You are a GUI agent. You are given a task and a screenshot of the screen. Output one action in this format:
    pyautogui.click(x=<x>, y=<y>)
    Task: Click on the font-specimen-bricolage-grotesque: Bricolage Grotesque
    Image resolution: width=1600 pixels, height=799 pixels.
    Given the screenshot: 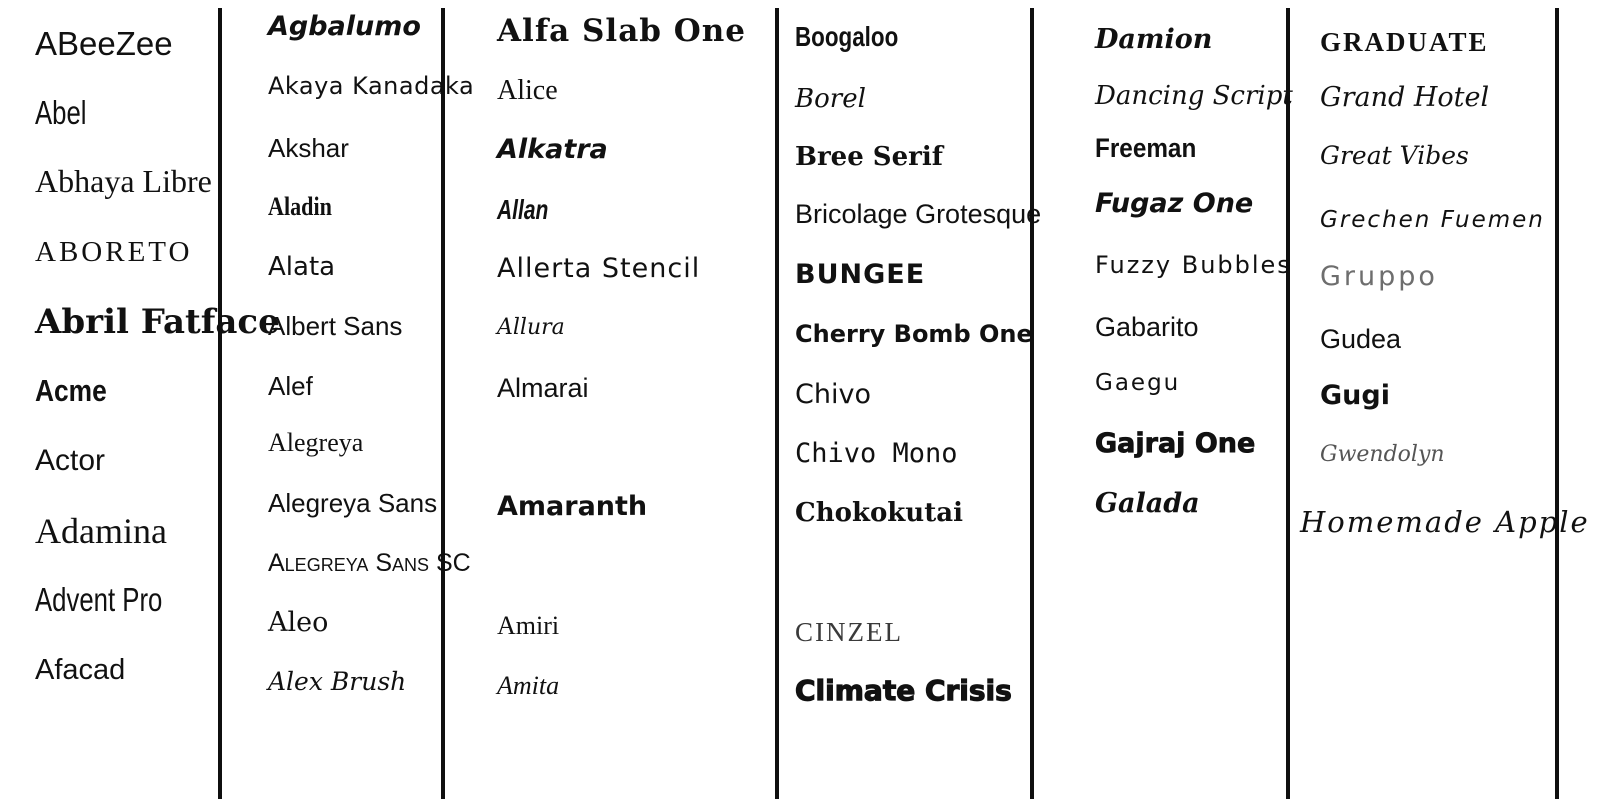 What is the action you would take?
    pyautogui.click(x=918, y=214)
    